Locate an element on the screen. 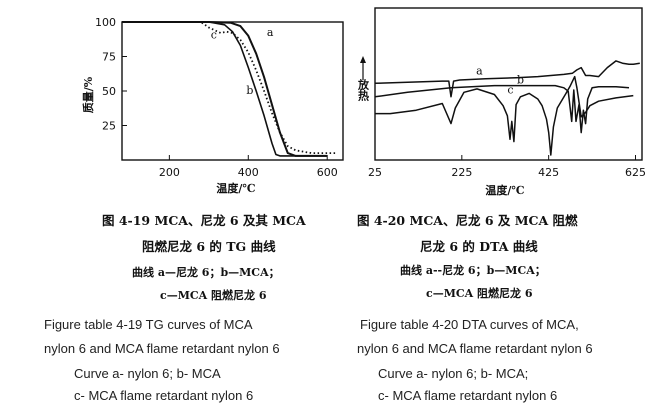 Image resolution: width=655 pixels, height=408 pixels. fig2-caption-en-2: nylon 6 and MCA flame retardant nylon 6 is located at coordinates (475, 348).